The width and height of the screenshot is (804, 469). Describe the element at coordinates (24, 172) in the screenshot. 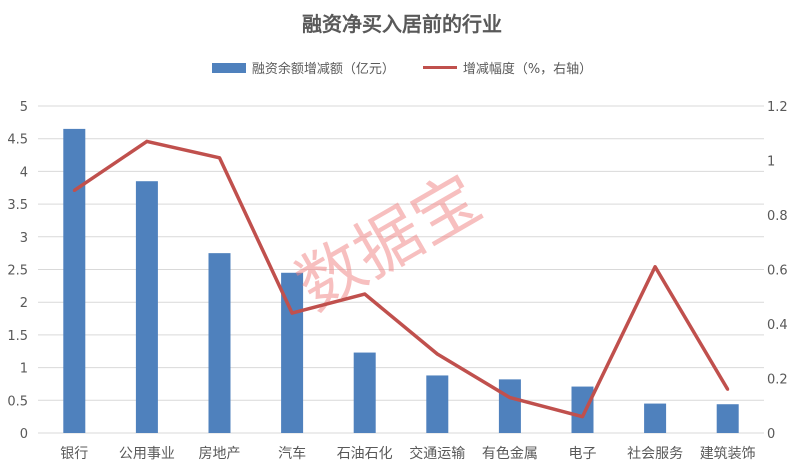

I see `y-left-tick-label: 4` at that location.